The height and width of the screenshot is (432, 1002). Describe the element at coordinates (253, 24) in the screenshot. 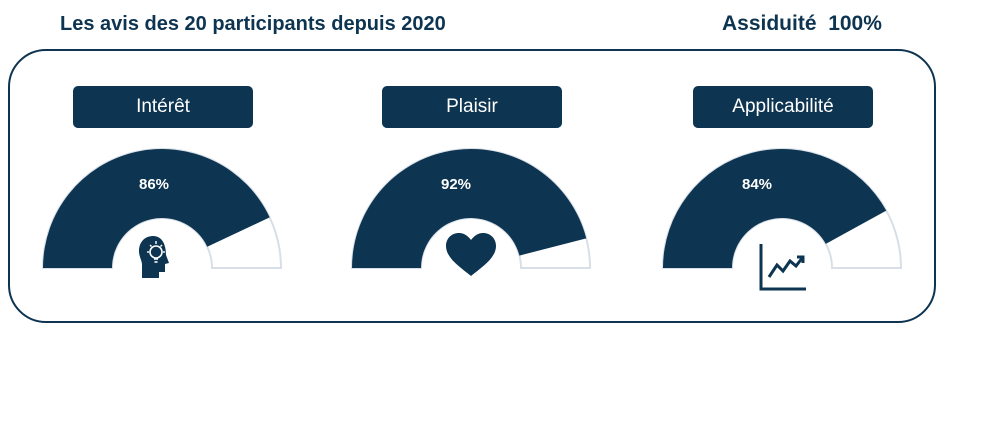

I see `header-title: Les avis des 20 participants depuis 2020` at that location.